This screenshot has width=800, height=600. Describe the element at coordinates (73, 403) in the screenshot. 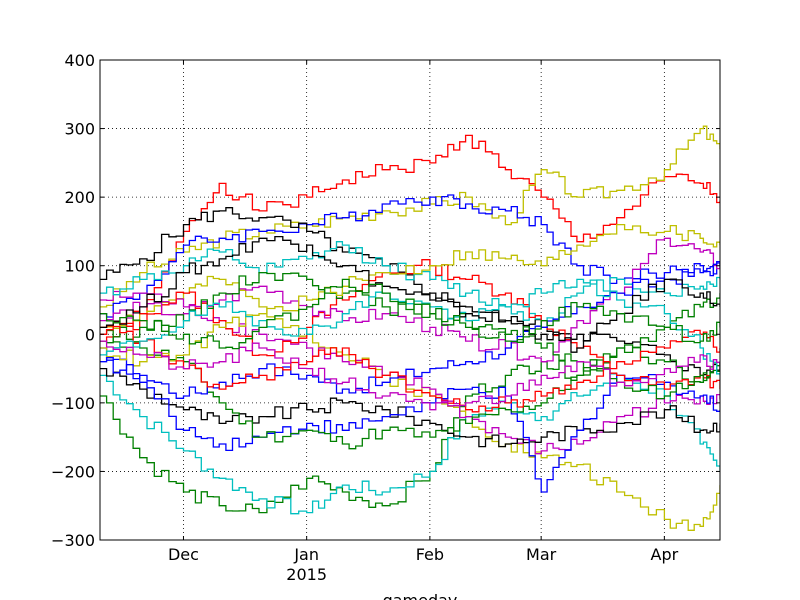

I see `y-tick-label: −100` at that location.